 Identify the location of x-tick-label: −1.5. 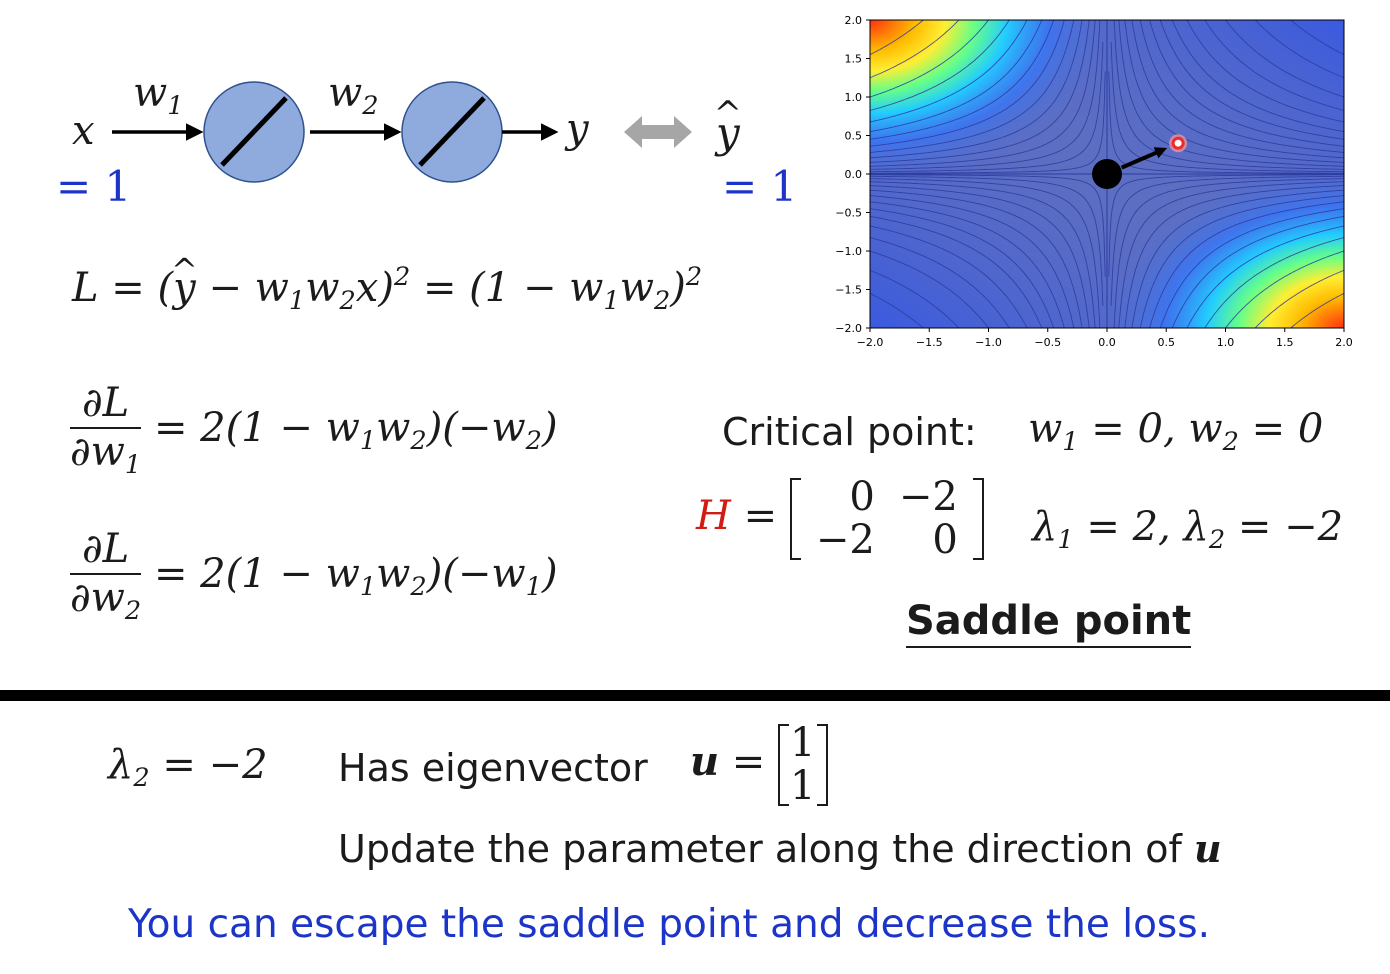
(929, 342).